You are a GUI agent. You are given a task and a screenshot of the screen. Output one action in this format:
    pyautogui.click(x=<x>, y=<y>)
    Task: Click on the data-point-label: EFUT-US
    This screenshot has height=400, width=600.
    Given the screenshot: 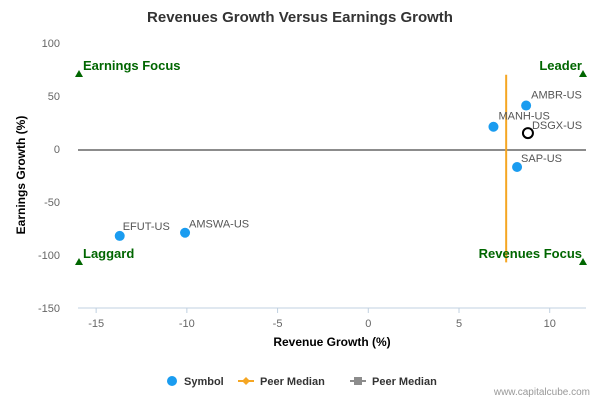 What is the action you would take?
    pyautogui.click(x=146, y=227)
    